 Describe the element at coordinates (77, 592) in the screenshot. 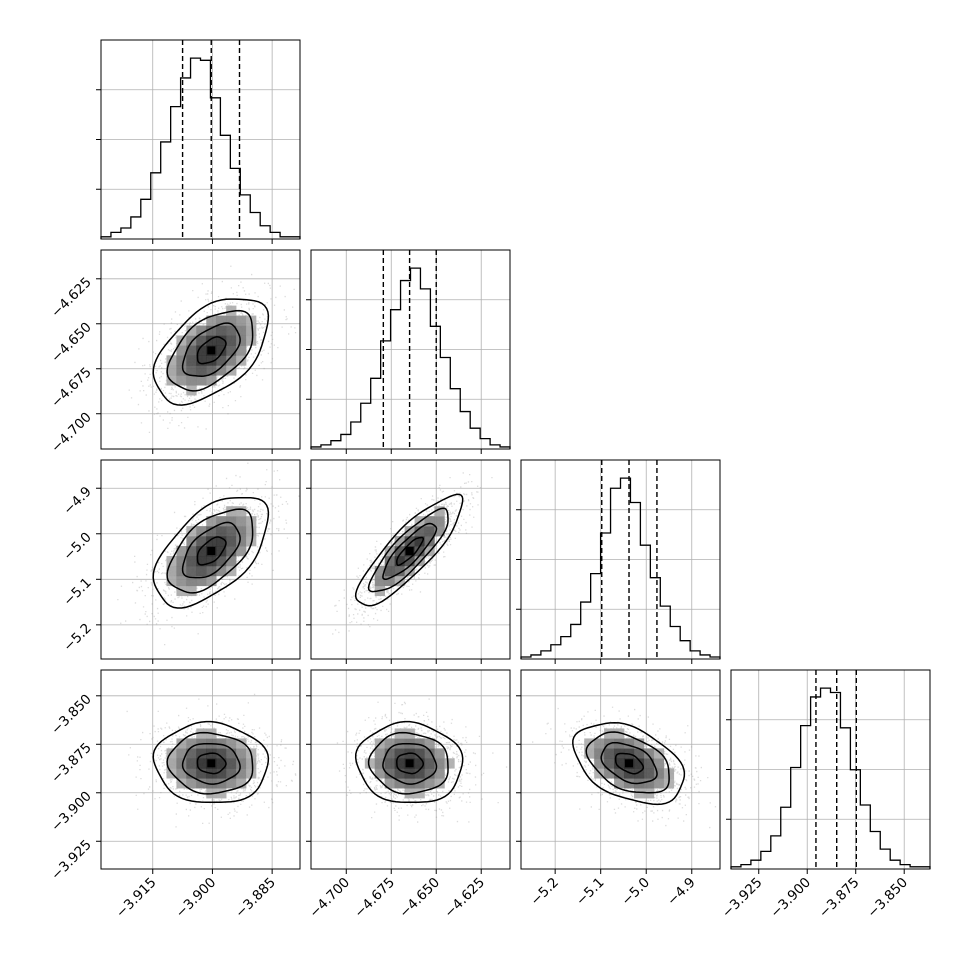

I see `y-tick-label: −5.1` at that location.